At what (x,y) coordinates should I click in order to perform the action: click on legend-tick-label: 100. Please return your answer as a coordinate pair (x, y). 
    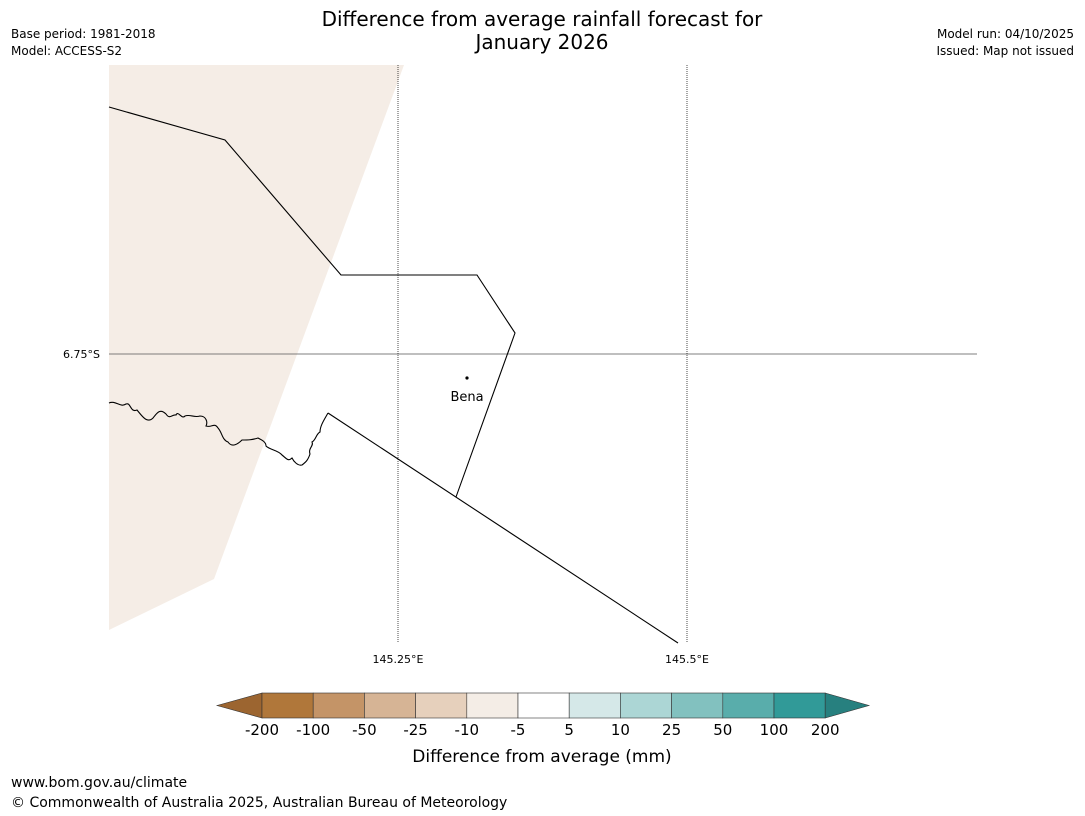
    Looking at the image, I should click on (774, 730).